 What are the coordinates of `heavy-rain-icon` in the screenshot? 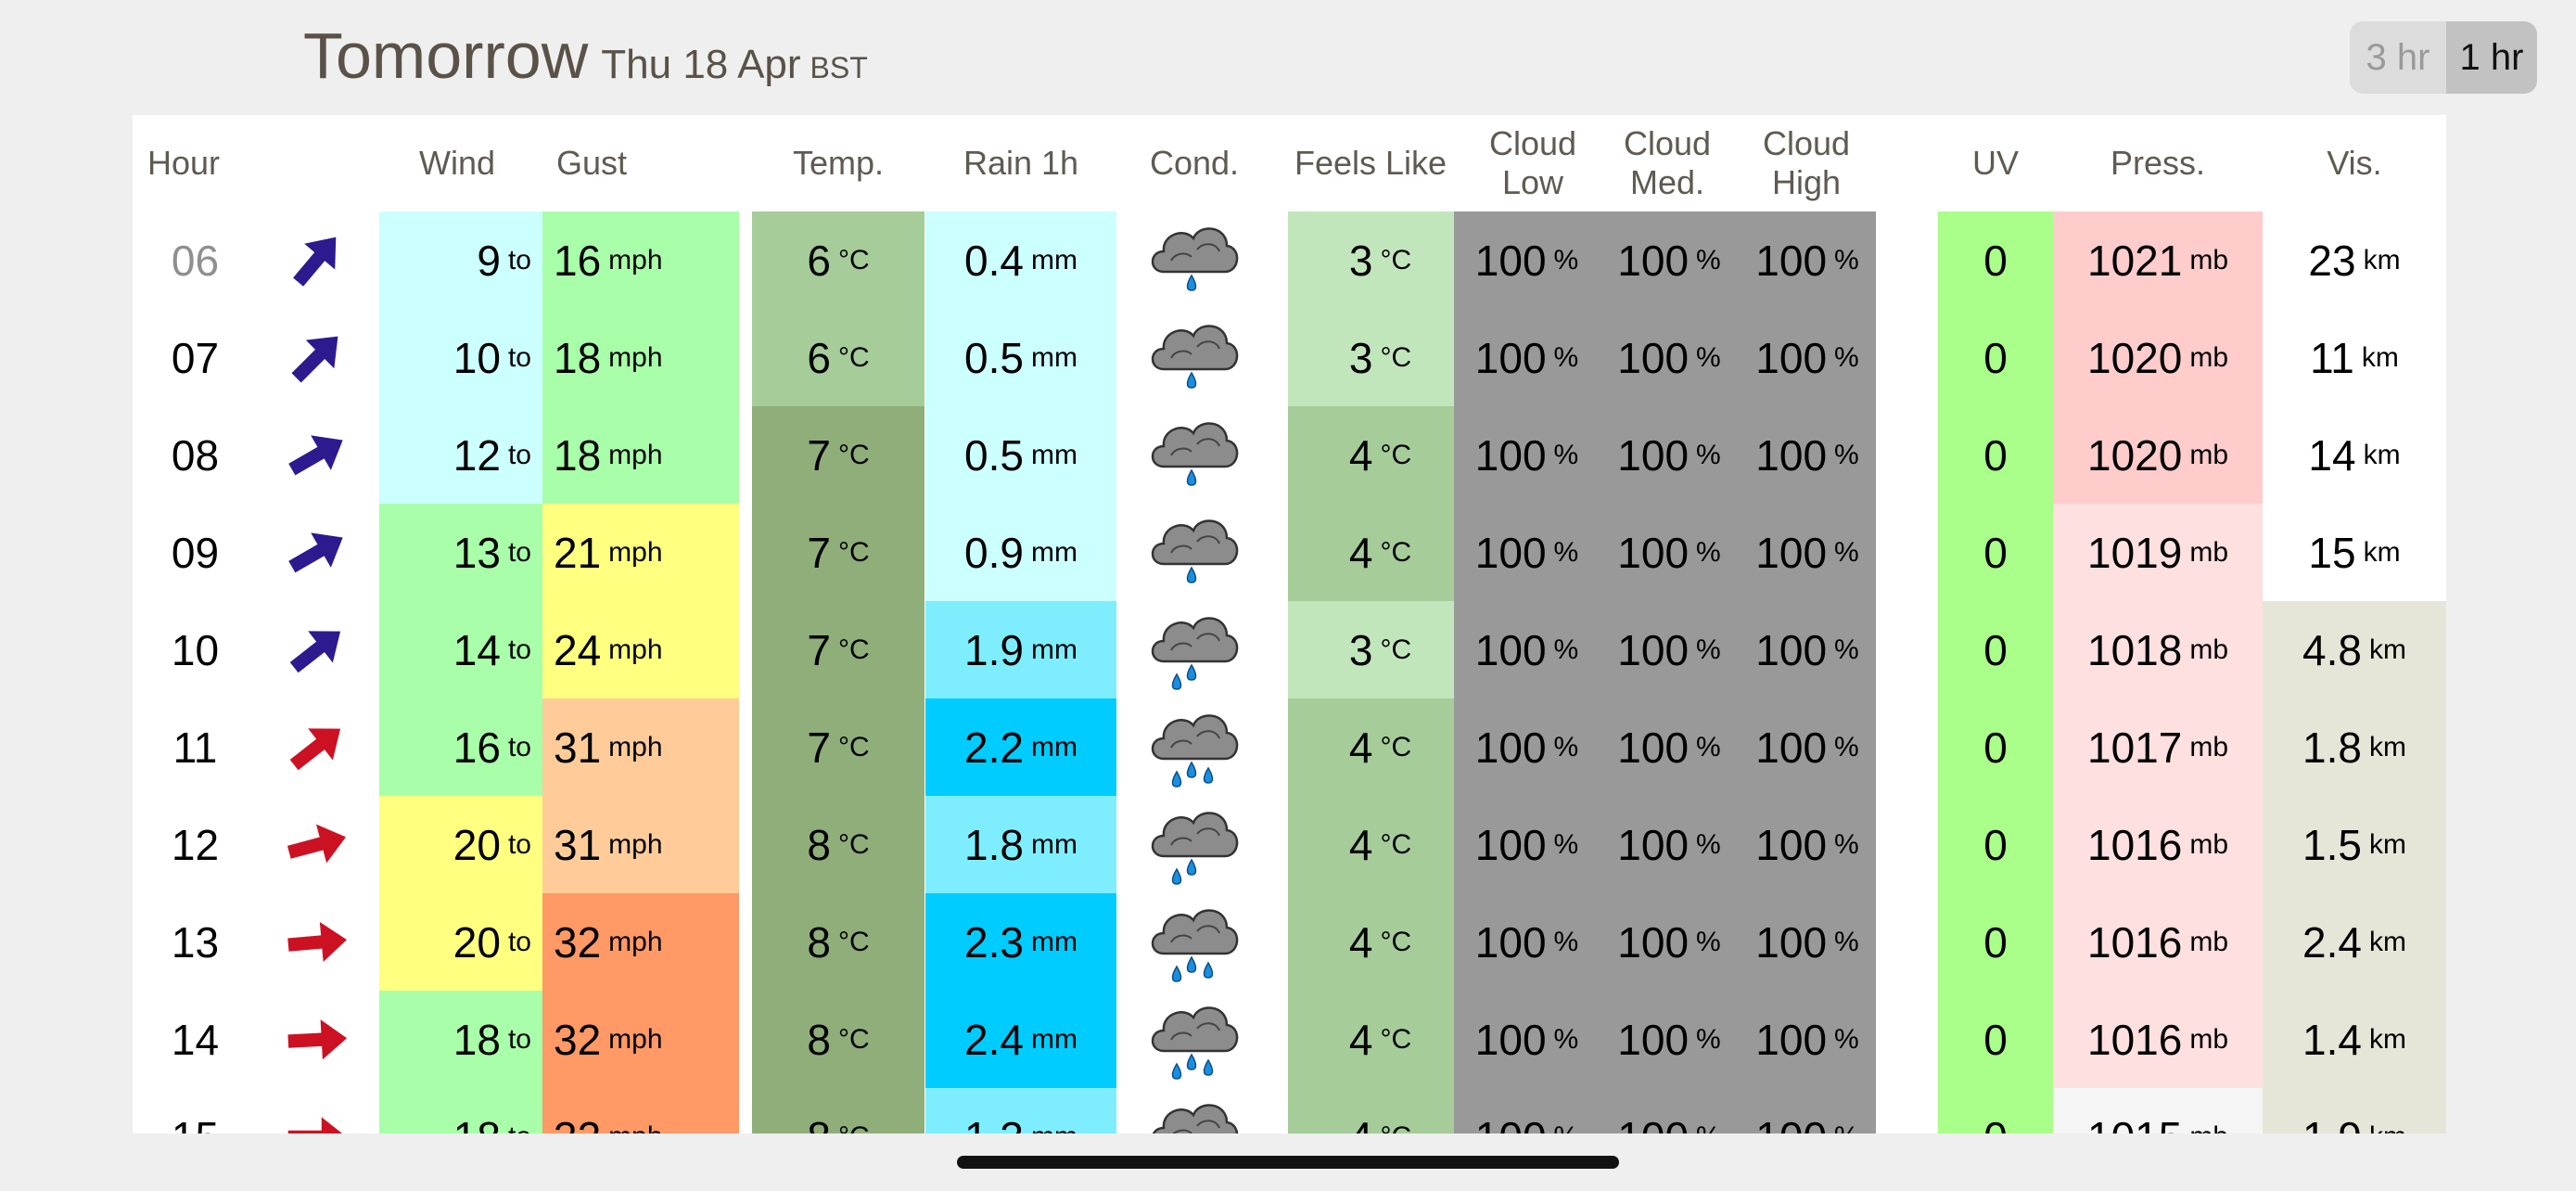 It's located at (1195, 1042).